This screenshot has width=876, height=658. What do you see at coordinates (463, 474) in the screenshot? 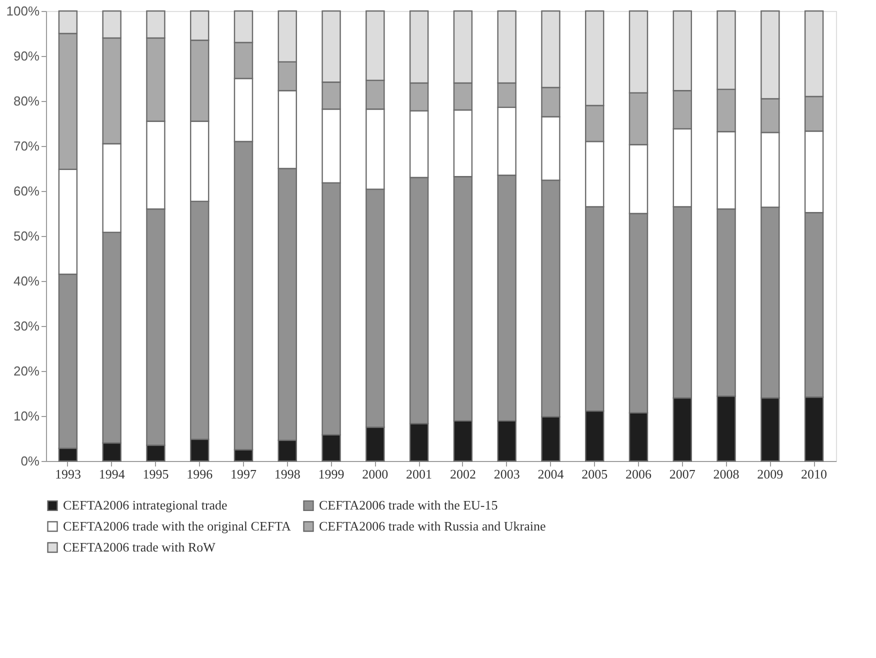
I see `x-tick-label: 2002` at bounding box center [463, 474].